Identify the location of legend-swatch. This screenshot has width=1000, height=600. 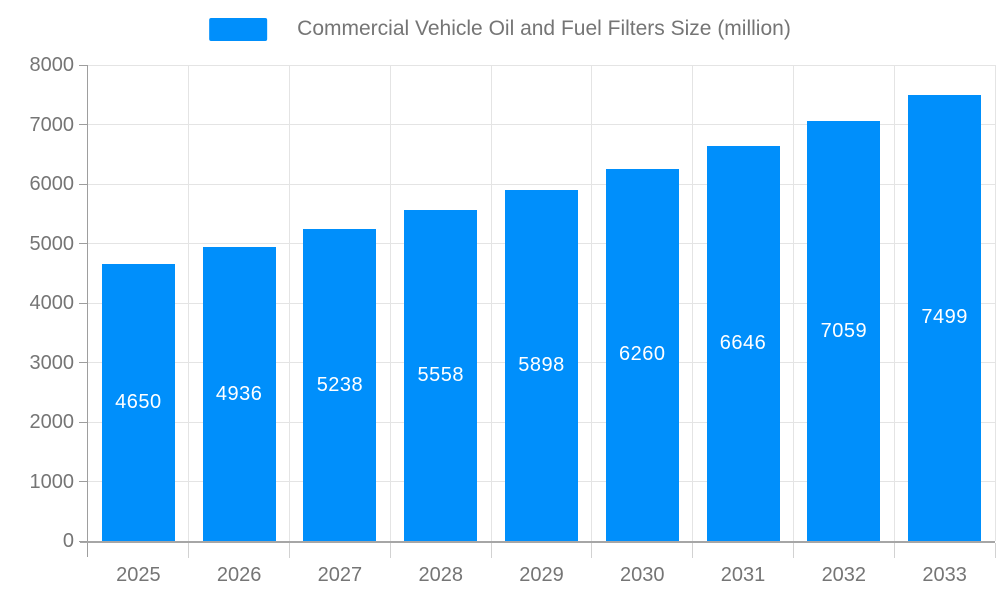
(238, 29).